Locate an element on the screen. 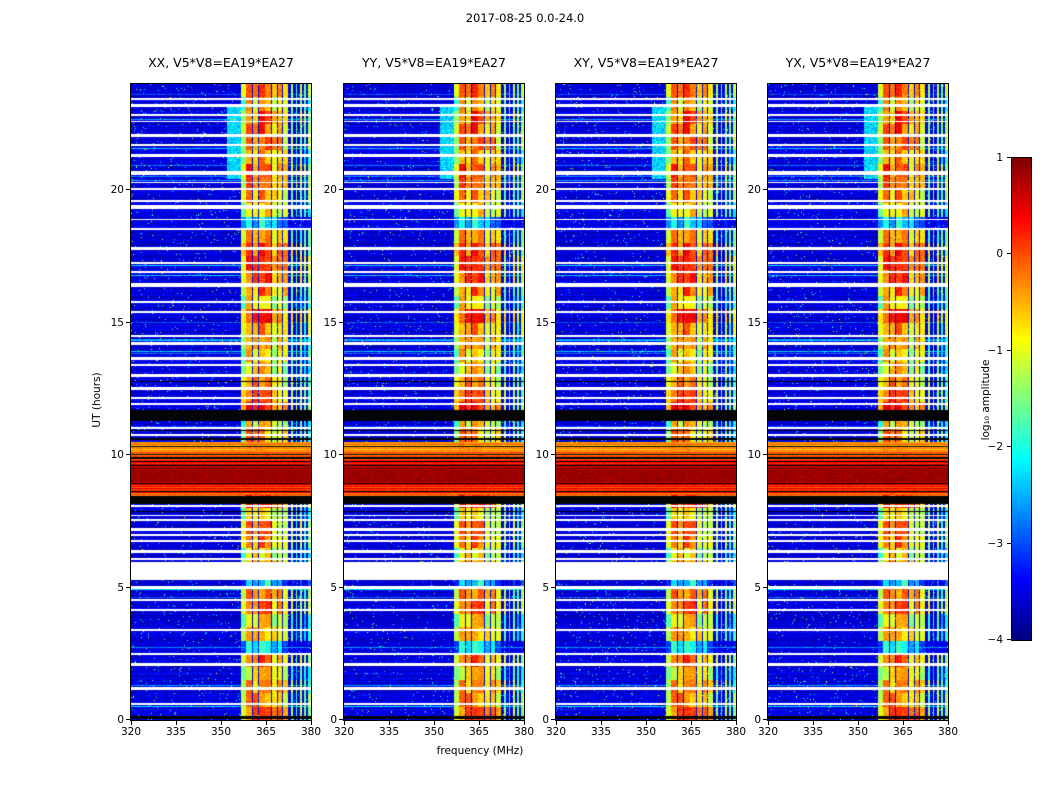  colorbar-tick-label: 1 is located at coordinates (999, 158).